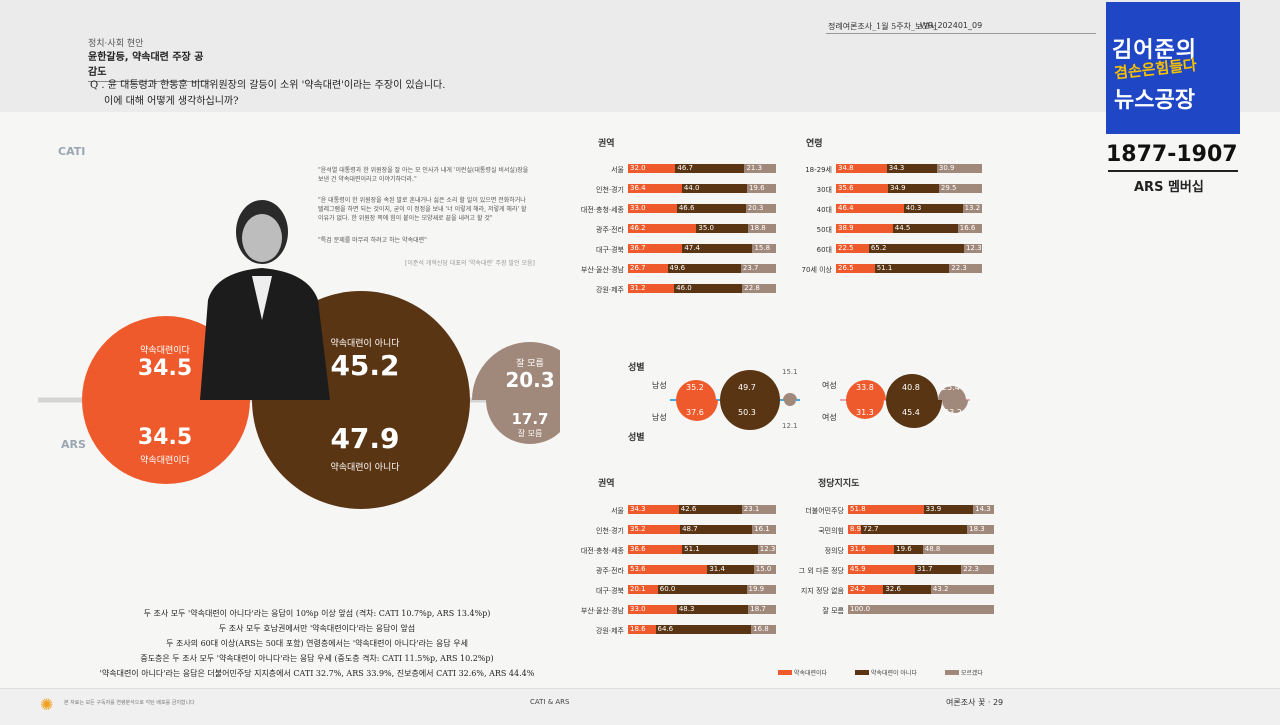  Describe the element at coordinates (908, 549) in the screenshot. I see `ars-party-bar-segment: 19.6` at that location.